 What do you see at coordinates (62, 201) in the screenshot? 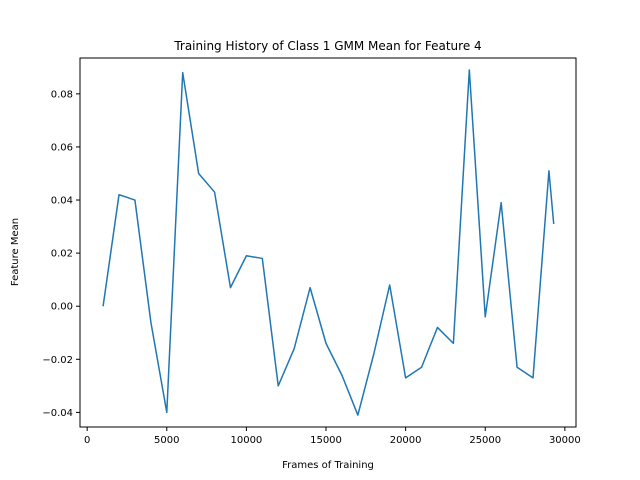
I see `y-tick-label: 0.04` at bounding box center [62, 201].